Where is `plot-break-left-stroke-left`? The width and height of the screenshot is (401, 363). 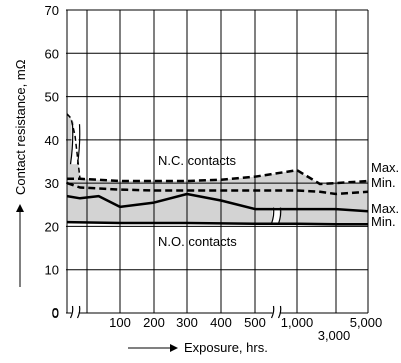 plot-break-left-stroke-left is located at coordinates (71, 144).